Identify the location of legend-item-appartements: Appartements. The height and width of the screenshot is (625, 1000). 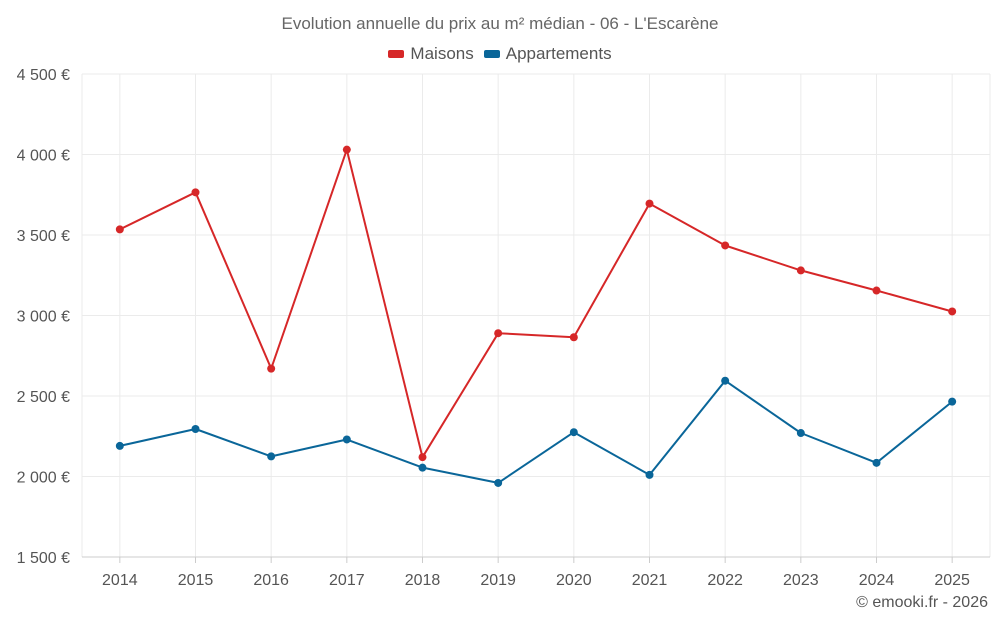
(547, 54).